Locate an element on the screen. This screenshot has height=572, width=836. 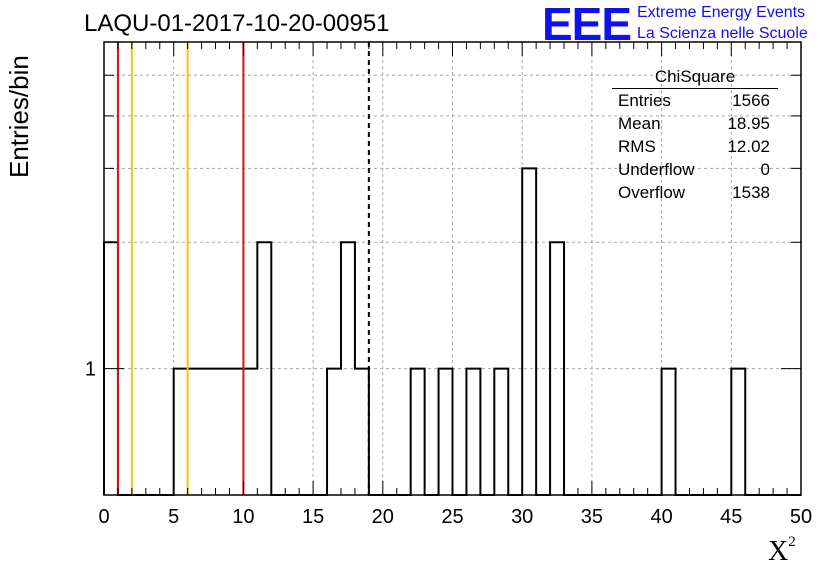
stats-row-rms: RMS 12.02 is located at coordinates (695, 148).